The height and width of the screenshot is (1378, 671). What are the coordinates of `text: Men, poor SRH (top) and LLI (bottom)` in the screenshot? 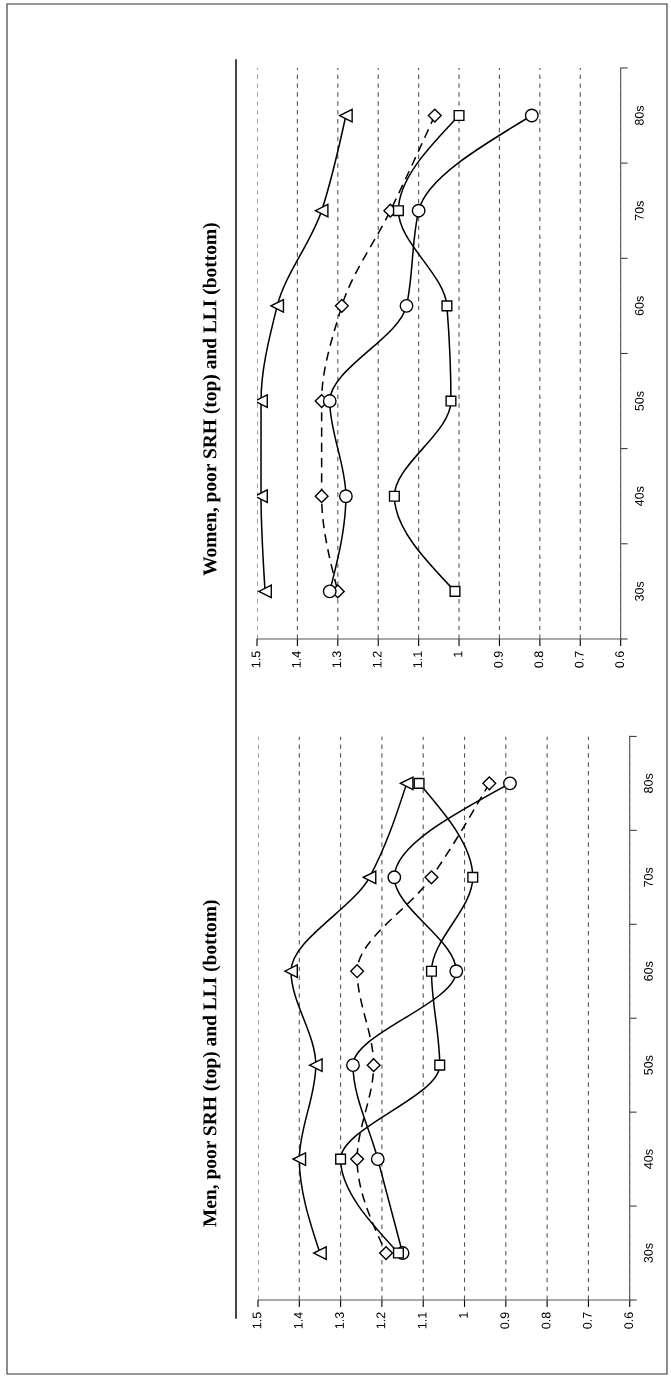 It's located at (211, 1063).